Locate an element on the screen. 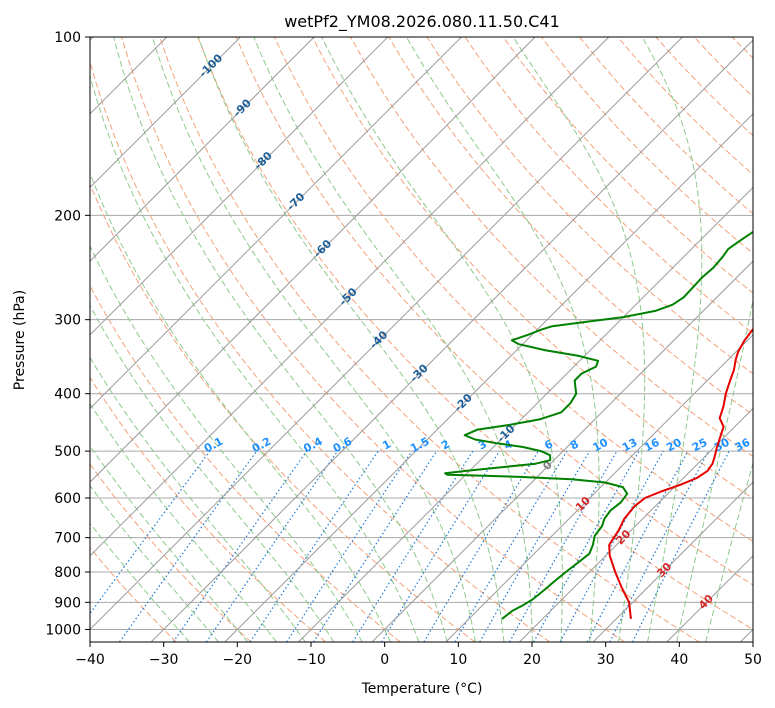 The width and height of the screenshot is (775, 708). y-axis-ticks: 100 200 300 400 500 600 700 800 900 1000 is located at coordinates (67, 334).